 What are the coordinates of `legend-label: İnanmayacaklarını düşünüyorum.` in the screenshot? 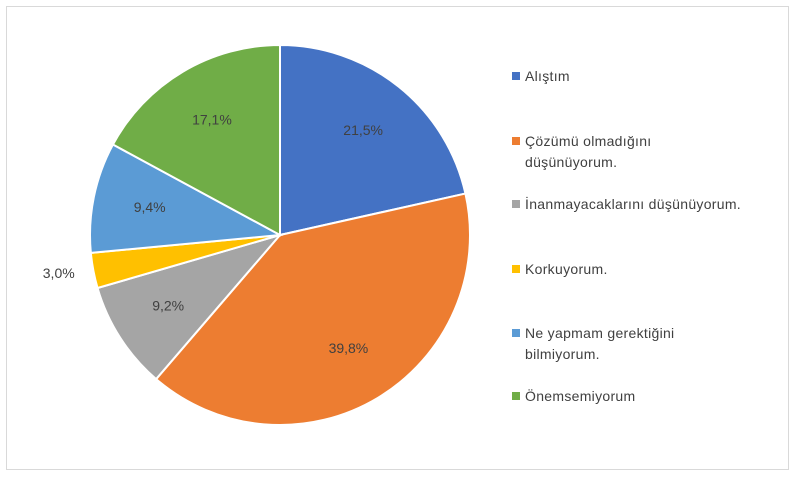 It's located at (633, 204).